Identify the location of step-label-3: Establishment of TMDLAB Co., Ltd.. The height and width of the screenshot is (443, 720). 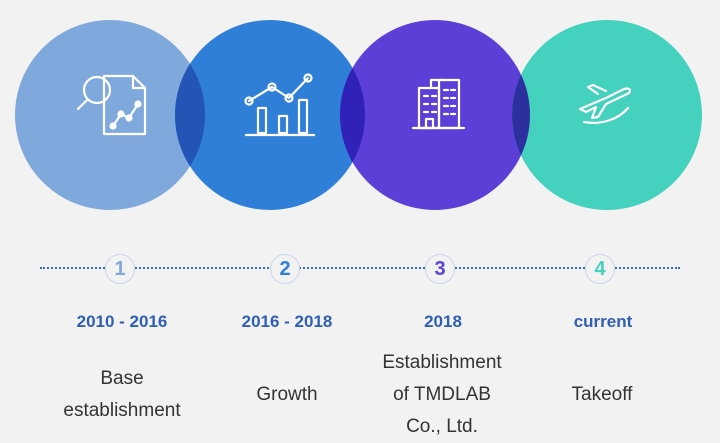
(442, 395).